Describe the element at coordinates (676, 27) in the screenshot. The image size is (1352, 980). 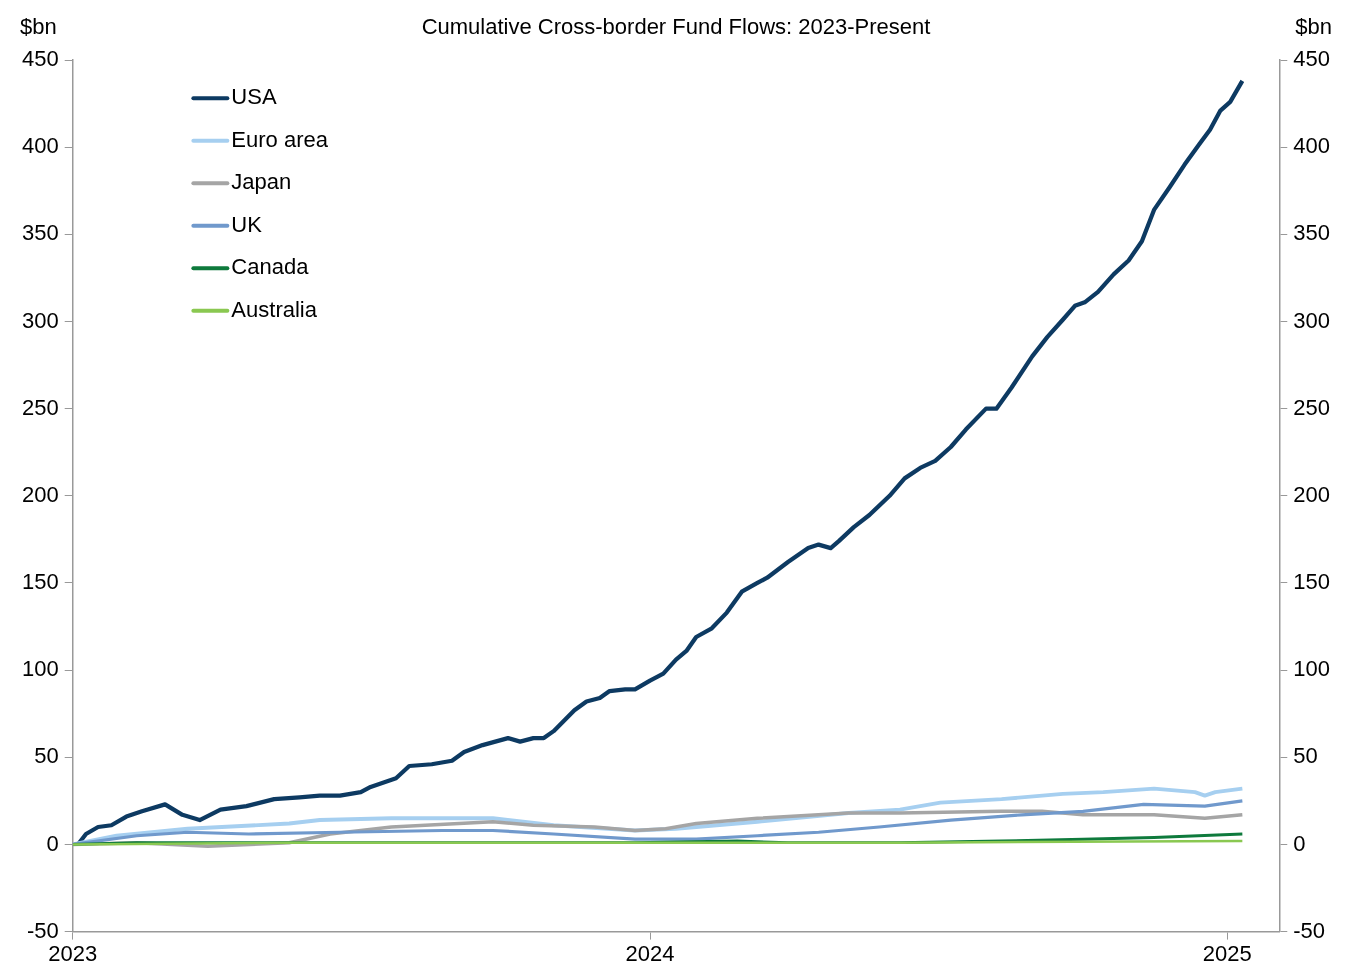
I see `chart-title: Cumulative Cross-border Fund Flows: 2023-Present` at that location.